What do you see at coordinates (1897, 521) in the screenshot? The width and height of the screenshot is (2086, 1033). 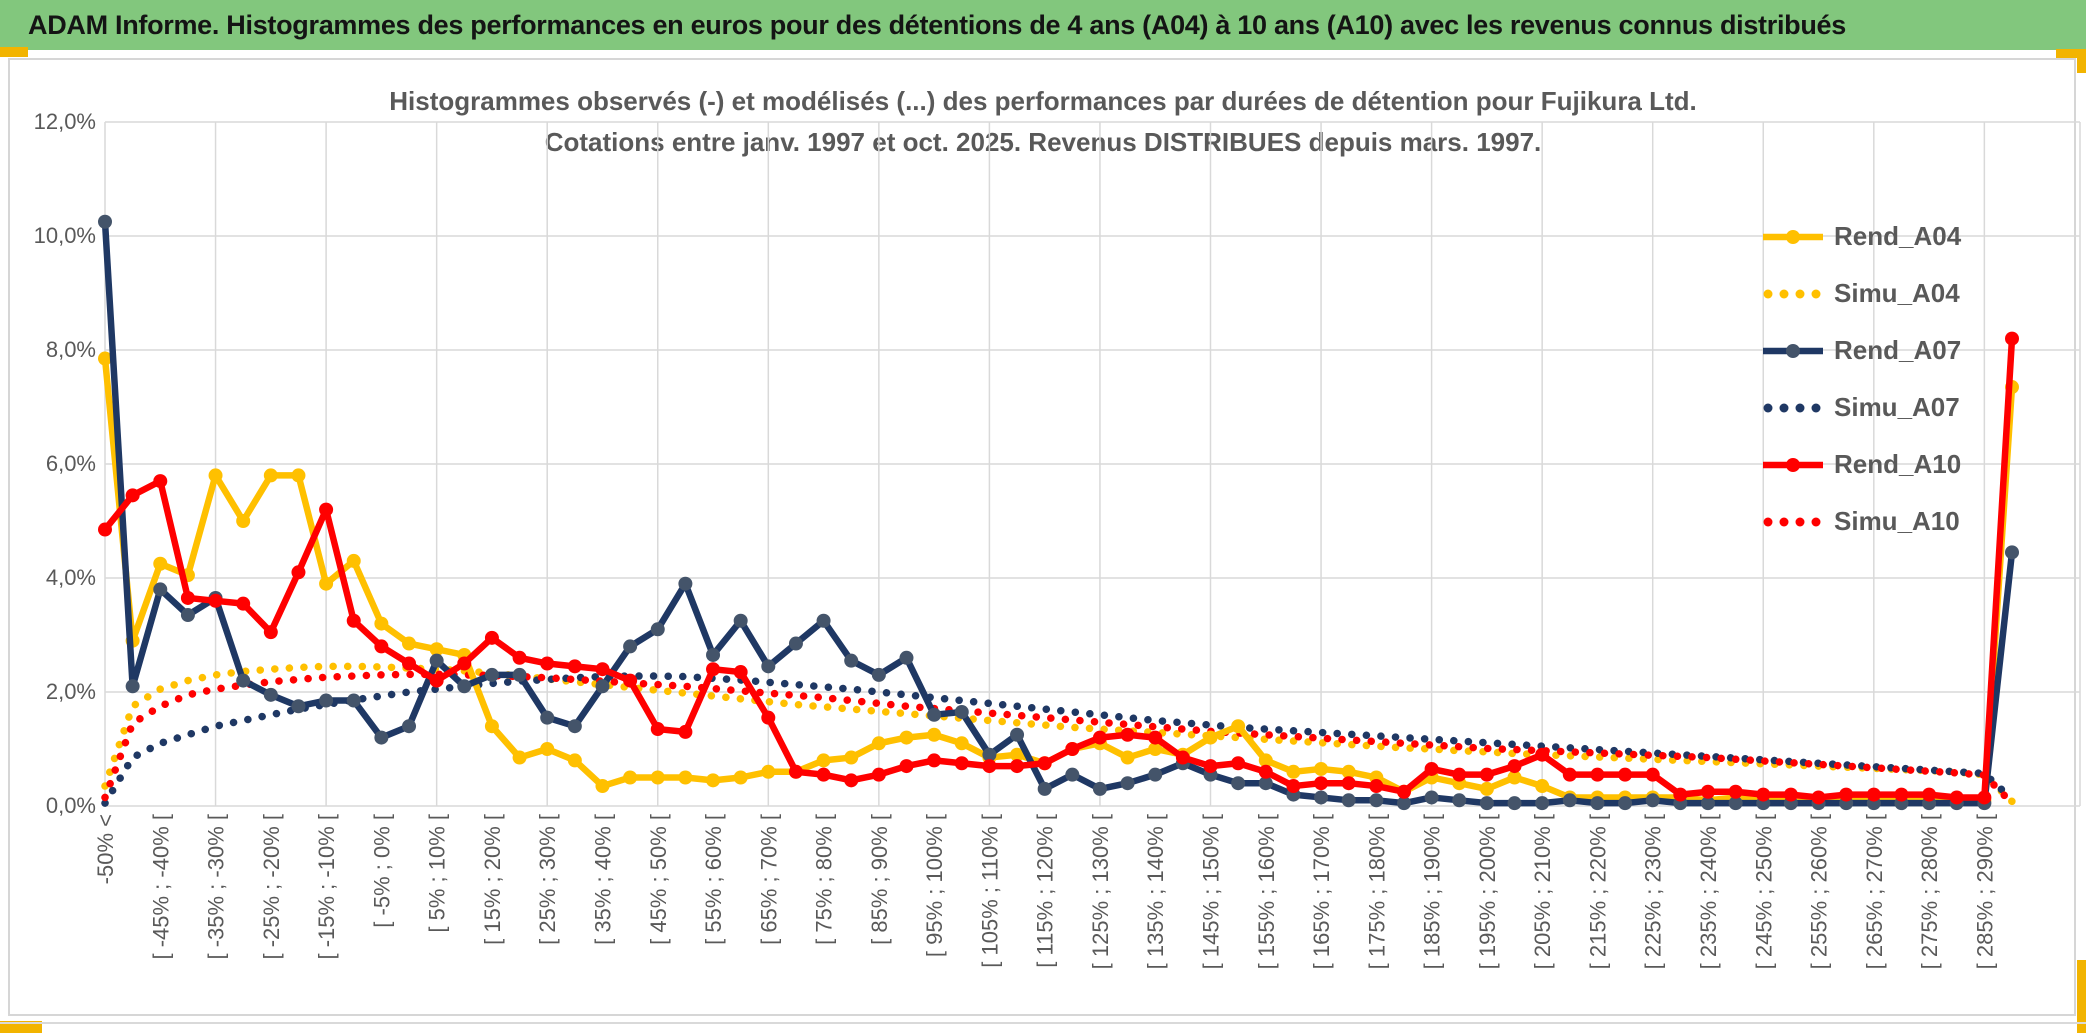 I see `legend-label: Simu_A10` at bounding box center [1897, 521].